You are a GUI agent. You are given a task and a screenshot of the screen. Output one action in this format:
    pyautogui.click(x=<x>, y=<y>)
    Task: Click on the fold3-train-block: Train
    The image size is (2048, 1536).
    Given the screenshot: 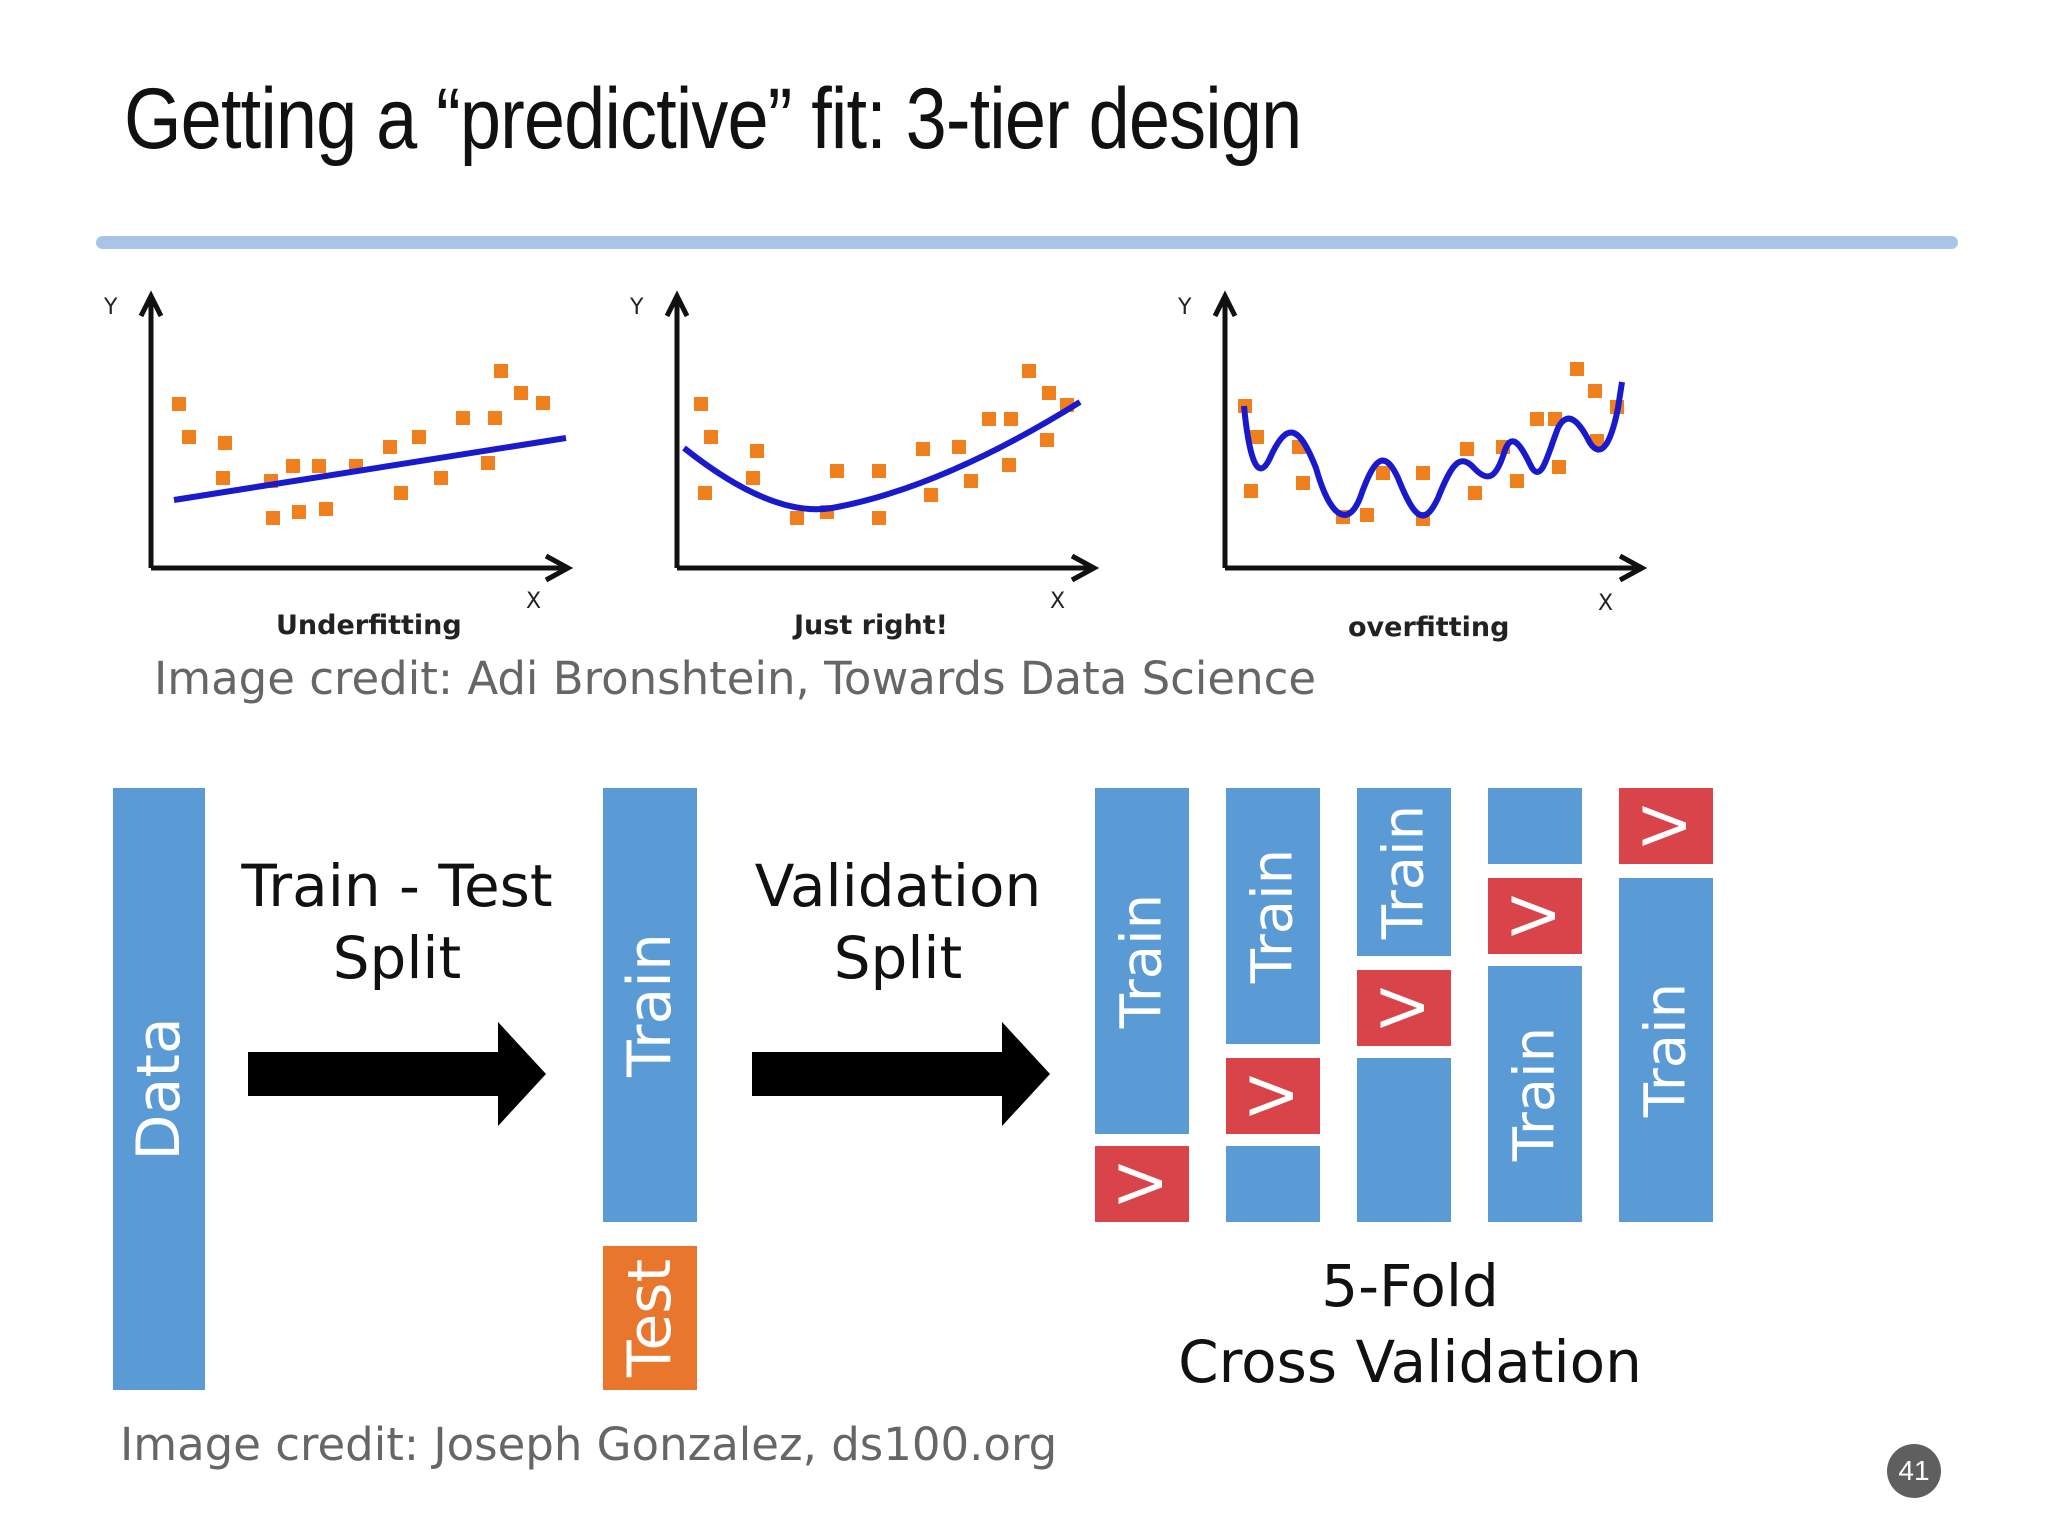 What is the action you would take?
    pyautogui.click(x=1404, y=872)
    